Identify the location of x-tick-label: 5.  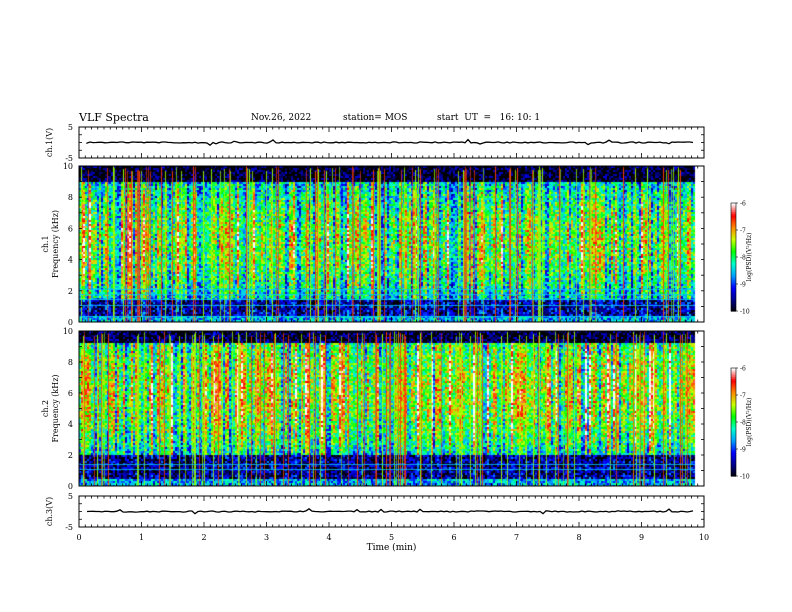
(391, 537).